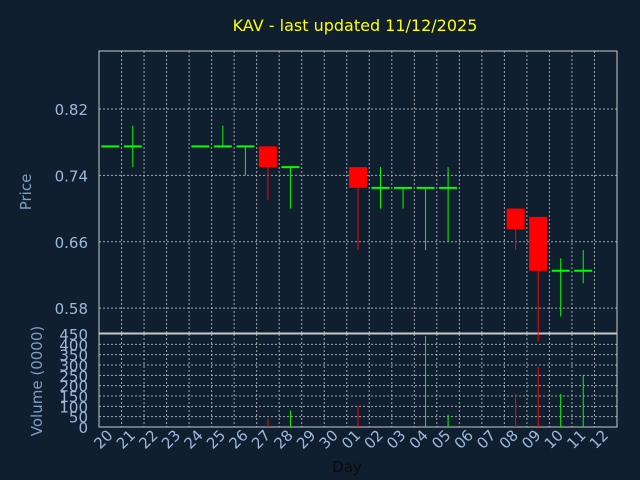 This screenshot has width=640, height=480. What do you see at coordinates (71, 309) in the screenshot?
I see `price-tick-label: 0.58` at bounding box center [71, 309].